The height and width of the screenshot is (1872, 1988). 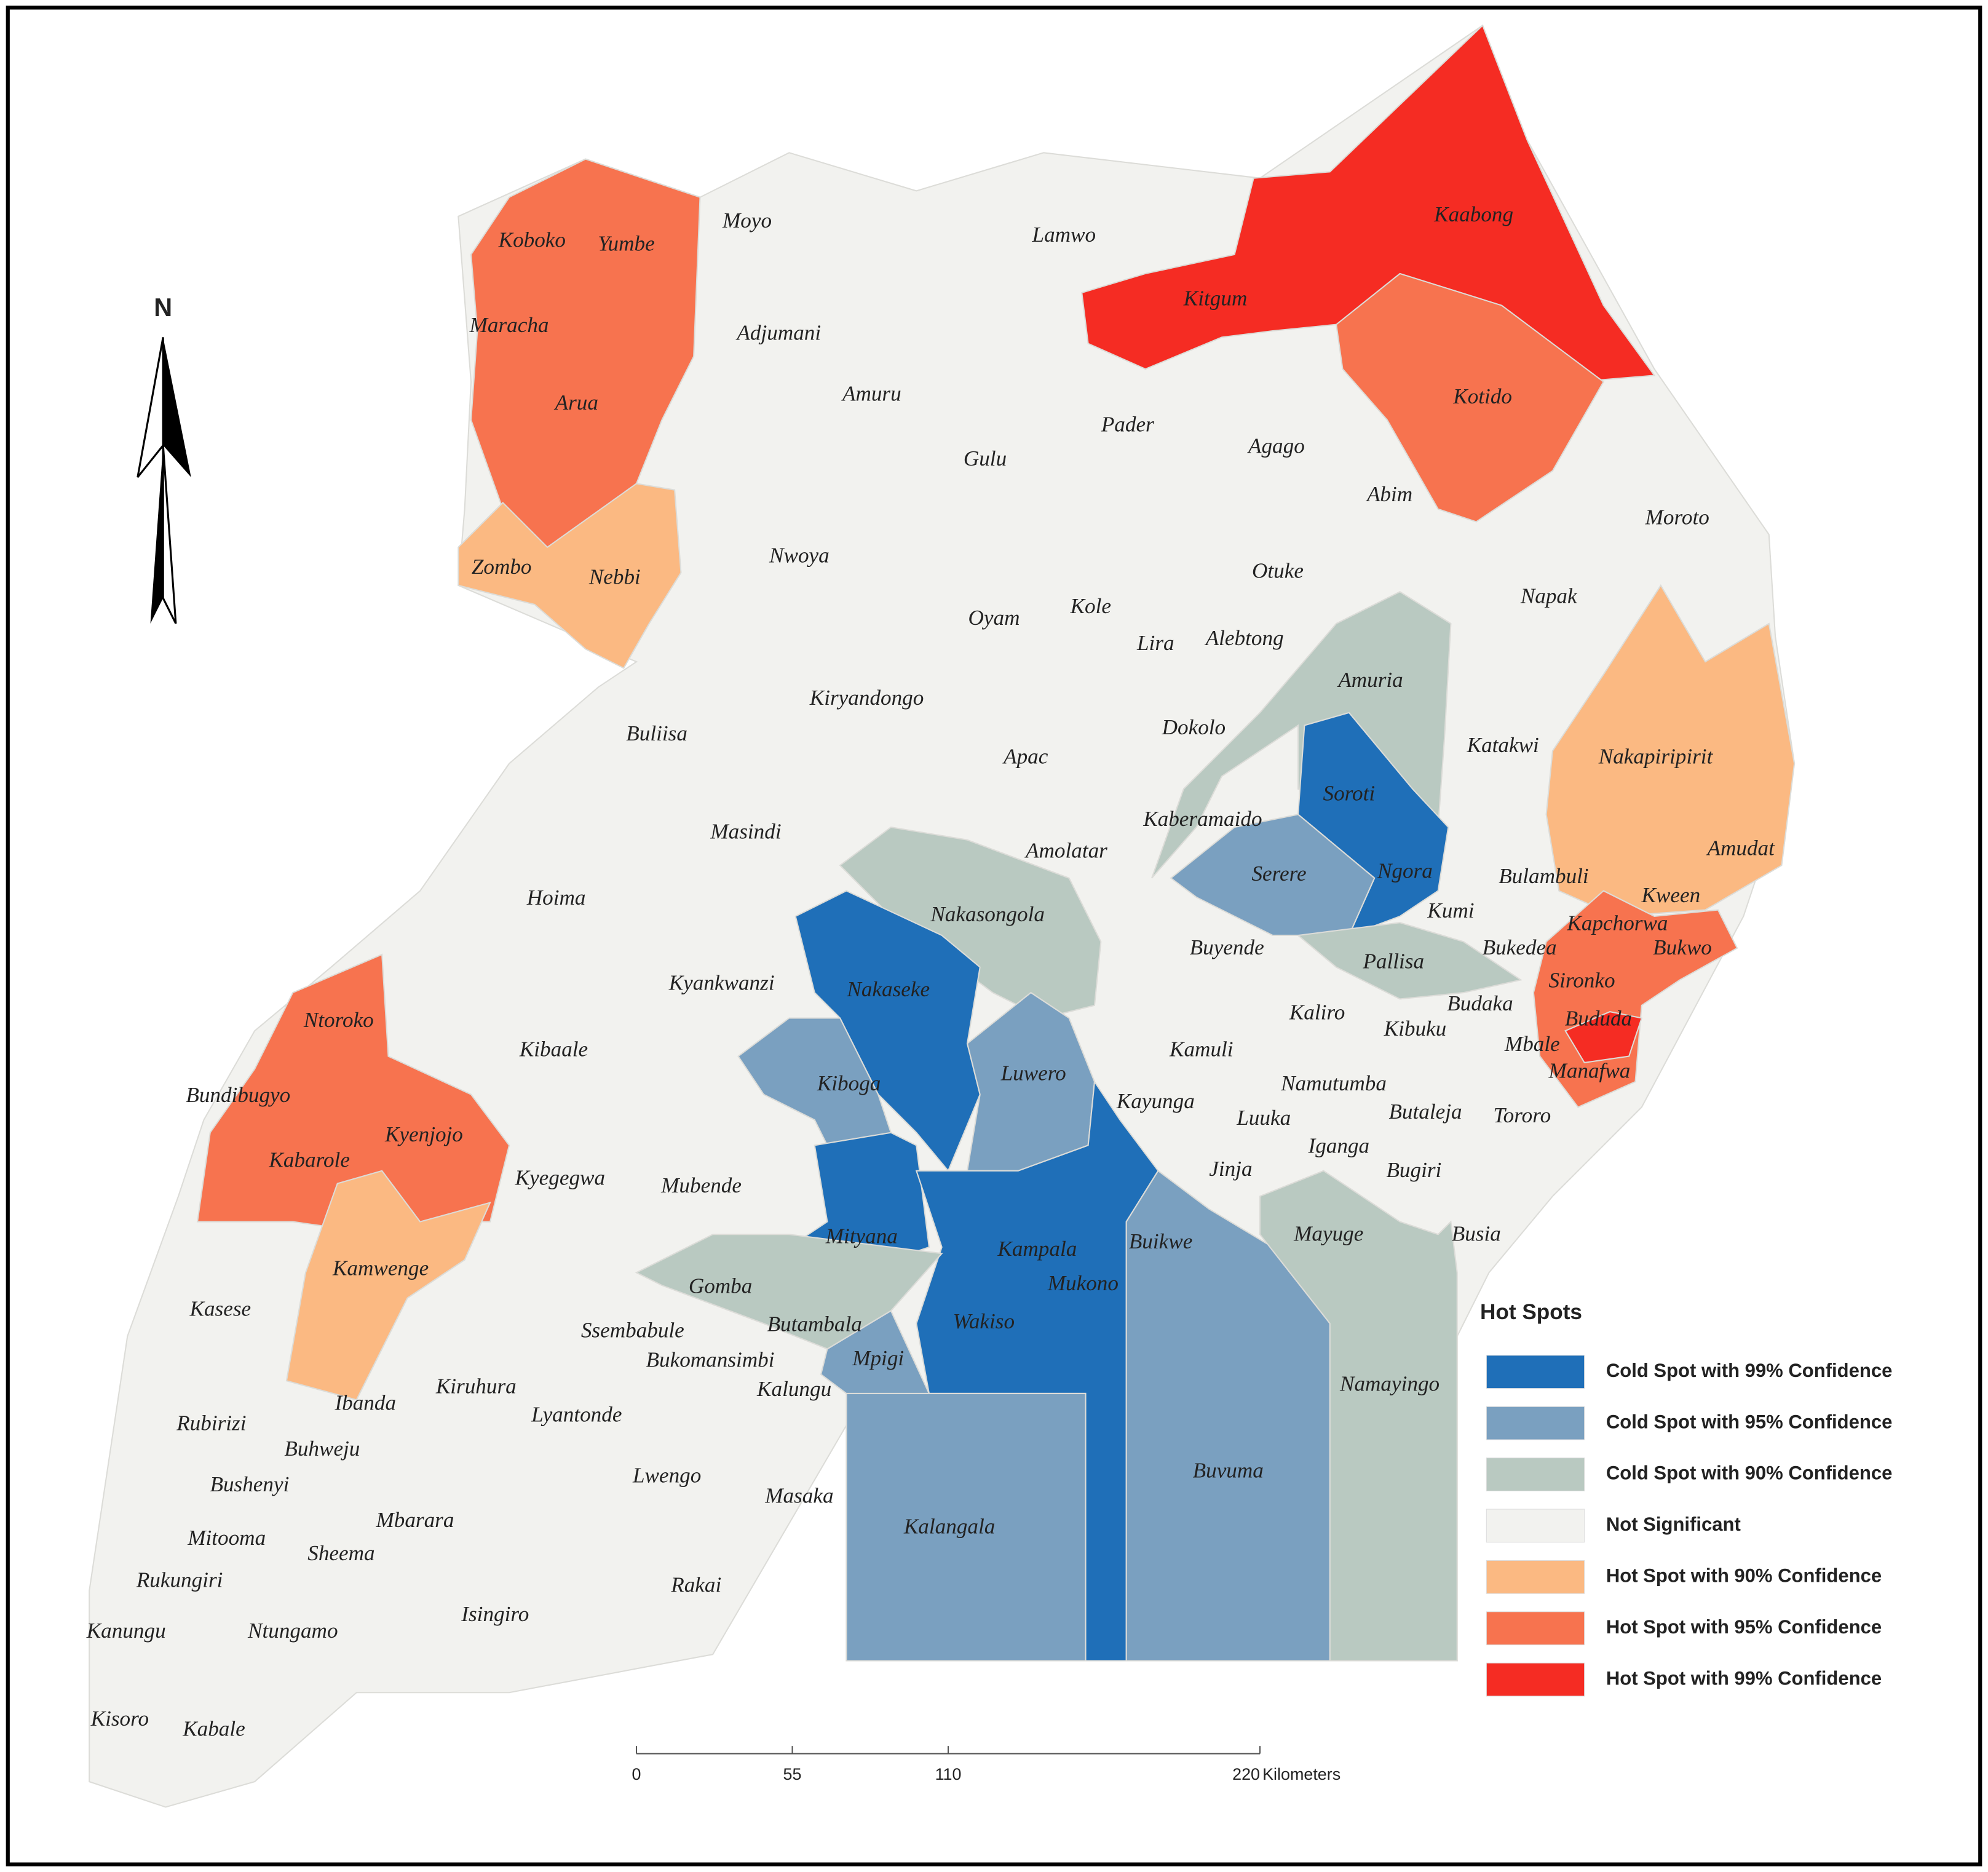 I want to click on district-label: Kibuku, so click(x=1415, y=1029).